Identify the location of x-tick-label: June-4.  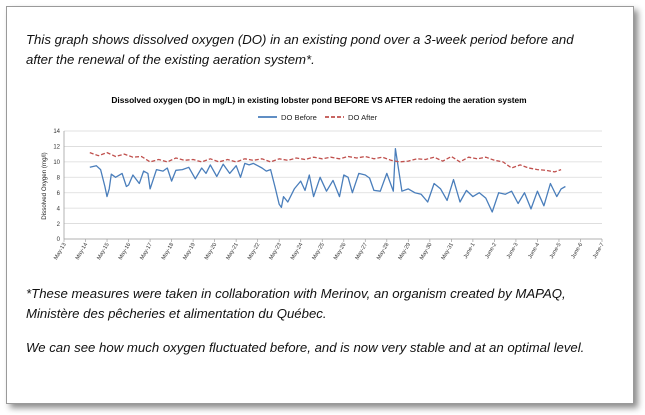
(534, 251).